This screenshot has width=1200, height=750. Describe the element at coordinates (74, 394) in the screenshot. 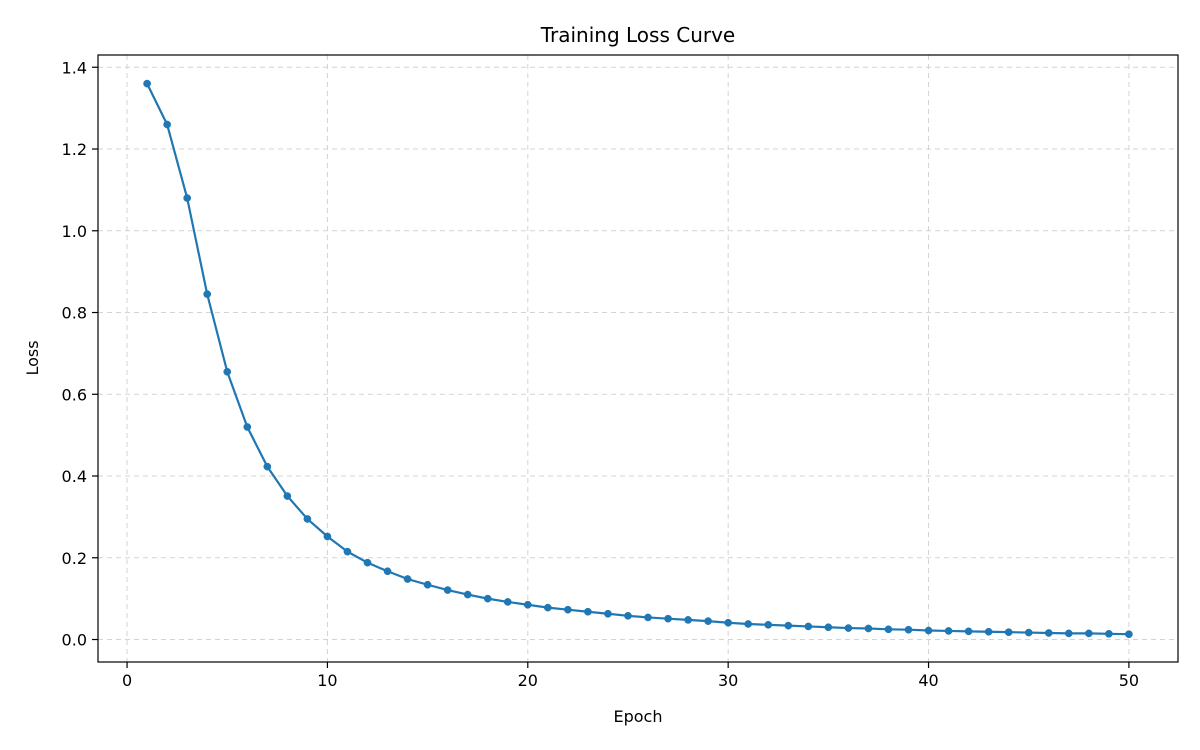

I see `y-tick-label: 0.6` at that location.